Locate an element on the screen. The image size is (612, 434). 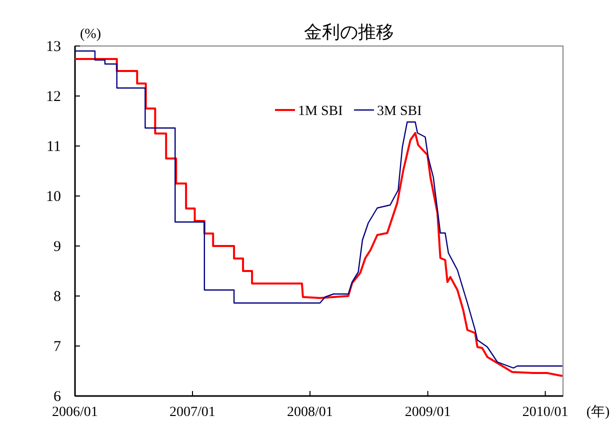
x-tick-label: 2006/01 is located at coordinates (75, 412).